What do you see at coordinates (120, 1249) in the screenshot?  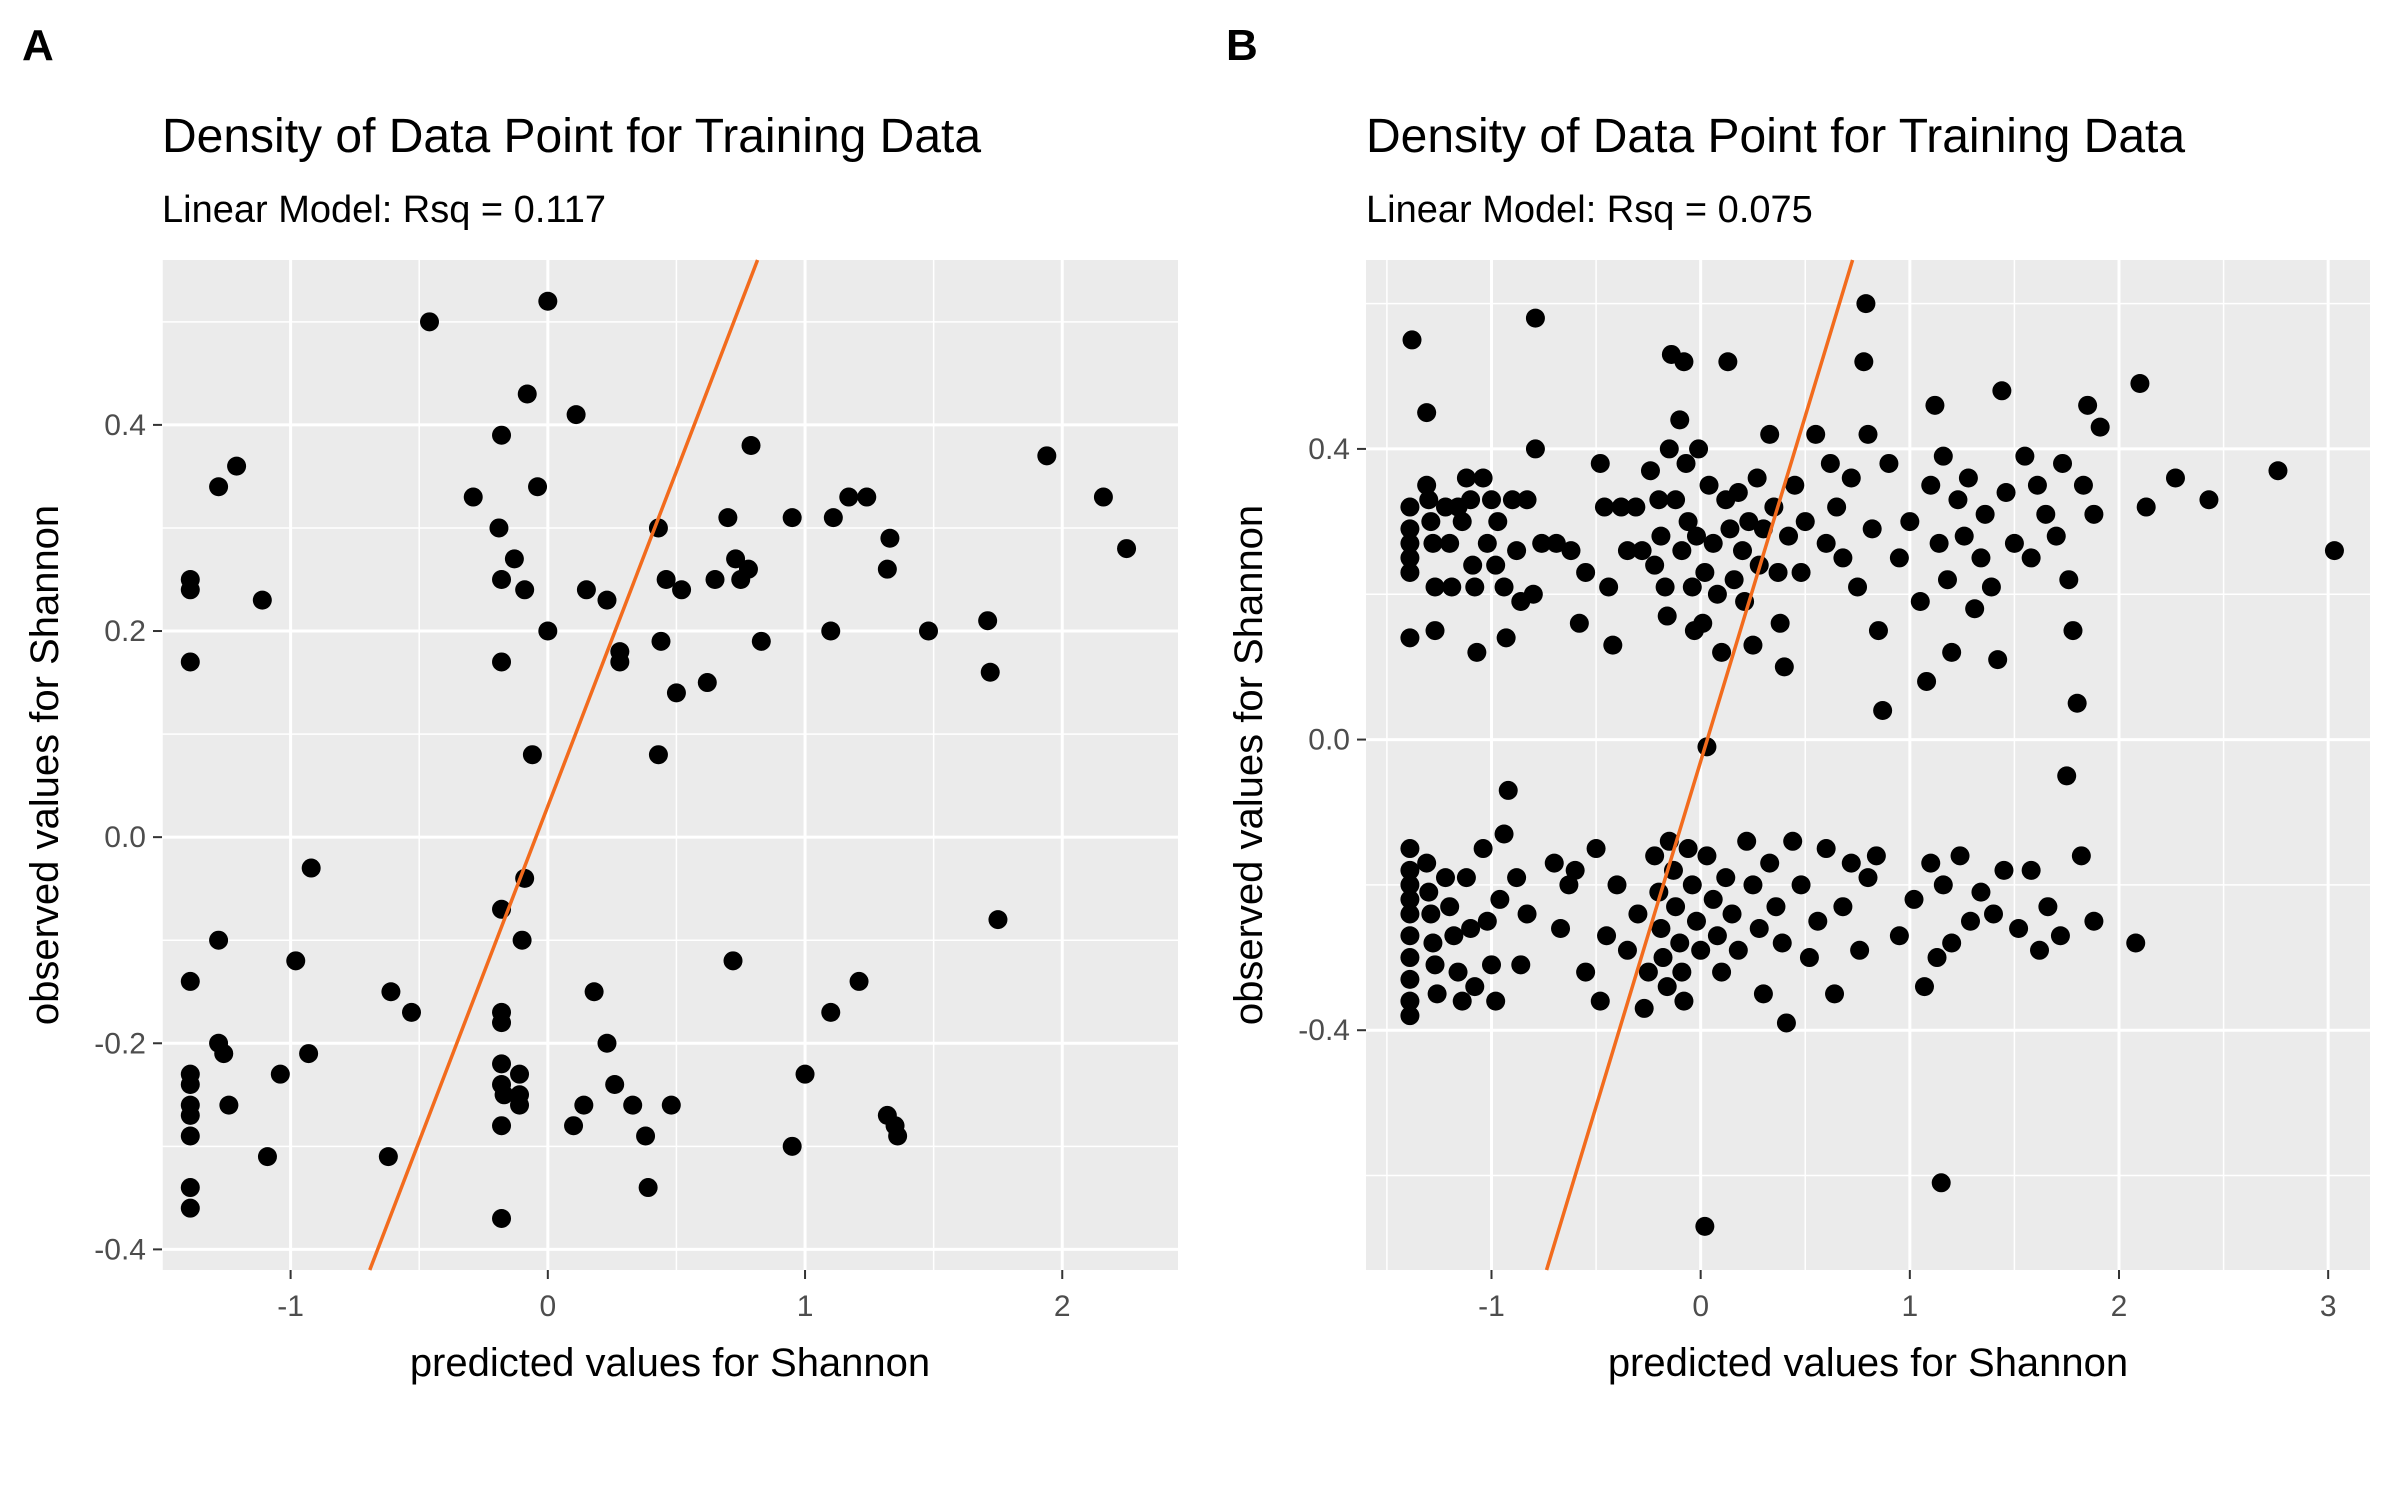 I see `y-tick-label: -0.4` at bounding box center [120, 1249].